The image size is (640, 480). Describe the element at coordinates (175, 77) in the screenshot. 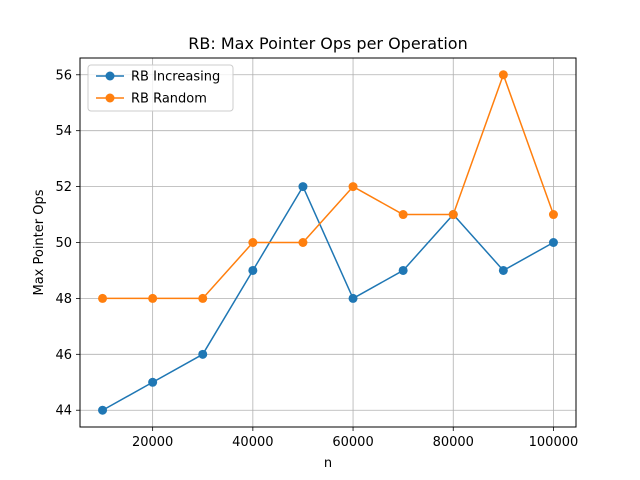

I see `legend-label-rb-increasing: RB Increasing` at that location.